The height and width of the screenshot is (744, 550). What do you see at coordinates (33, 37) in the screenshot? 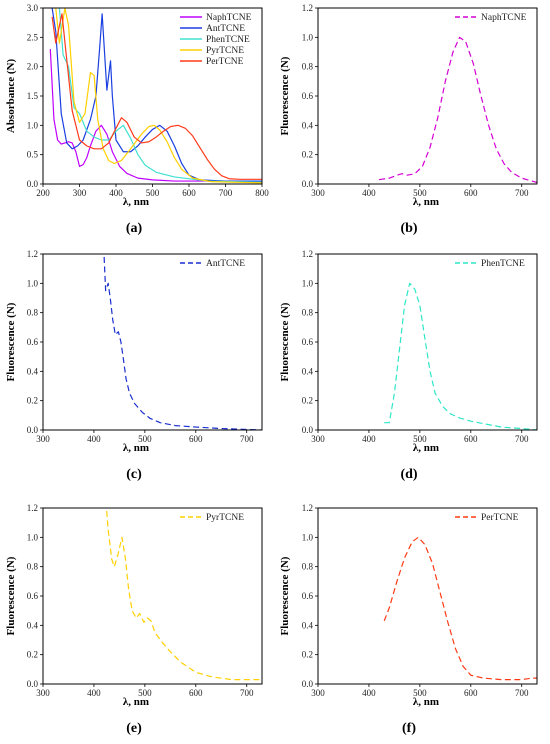
I see `y-tick-label: 2.5` at bounding box center [33, 37].